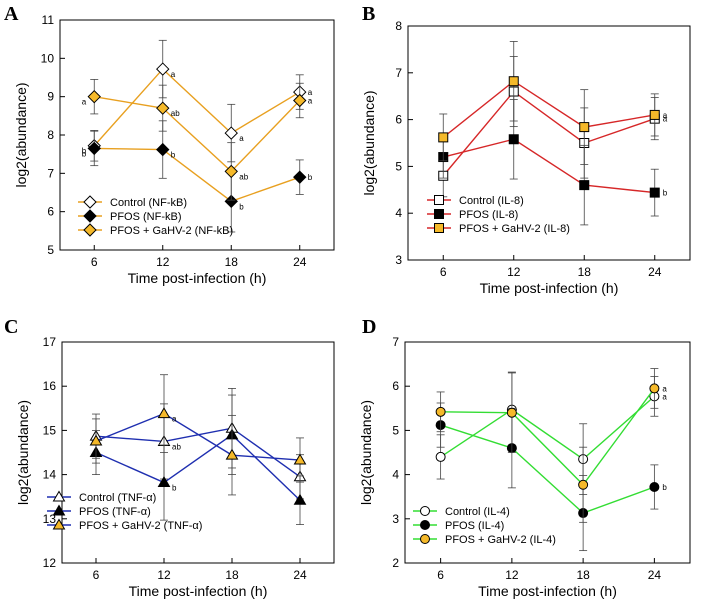 The width and height of the screenshot is (709, 602). Describe the element at coordinates (50, 475) in the screenshot. I see `y-tick-label: 14` at that location.